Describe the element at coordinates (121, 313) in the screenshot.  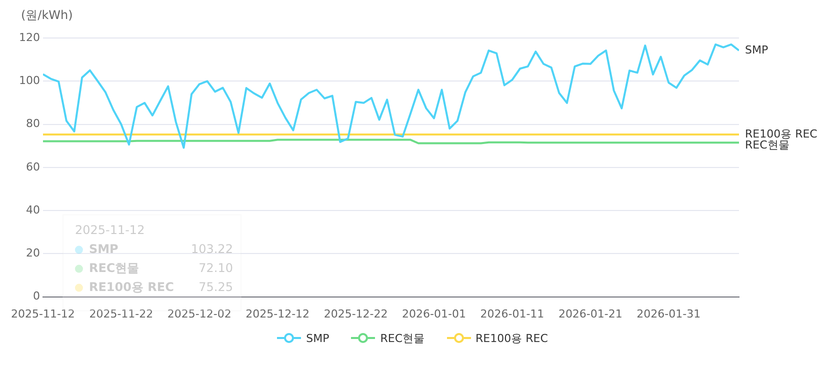
I see `x-tick-label: 2025-11-22` at that location.